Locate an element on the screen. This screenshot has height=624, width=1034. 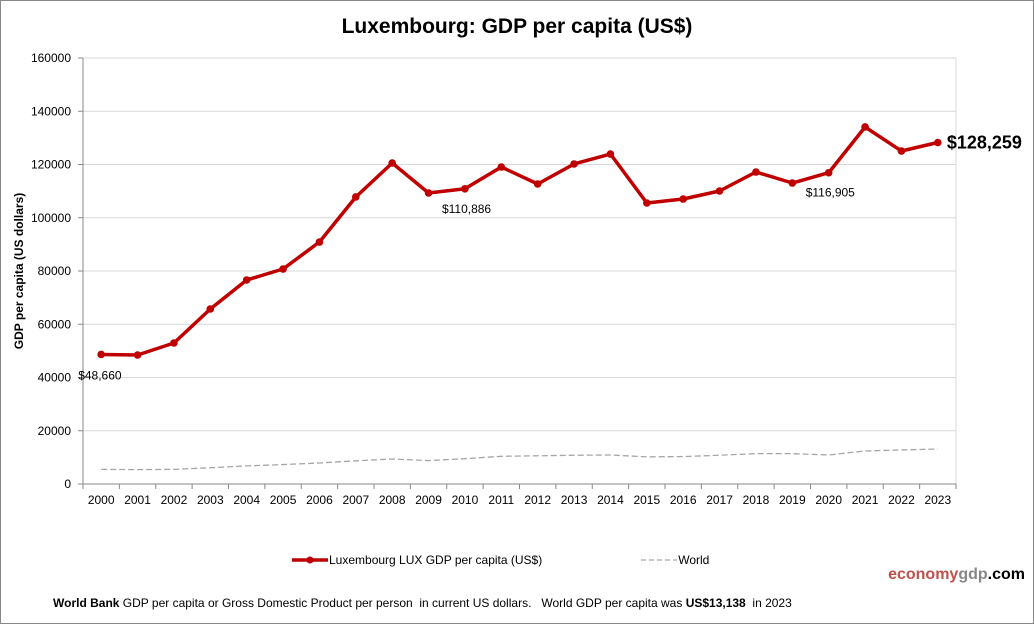
x-tick-label: 2022 is located at coordinates (901, 500).